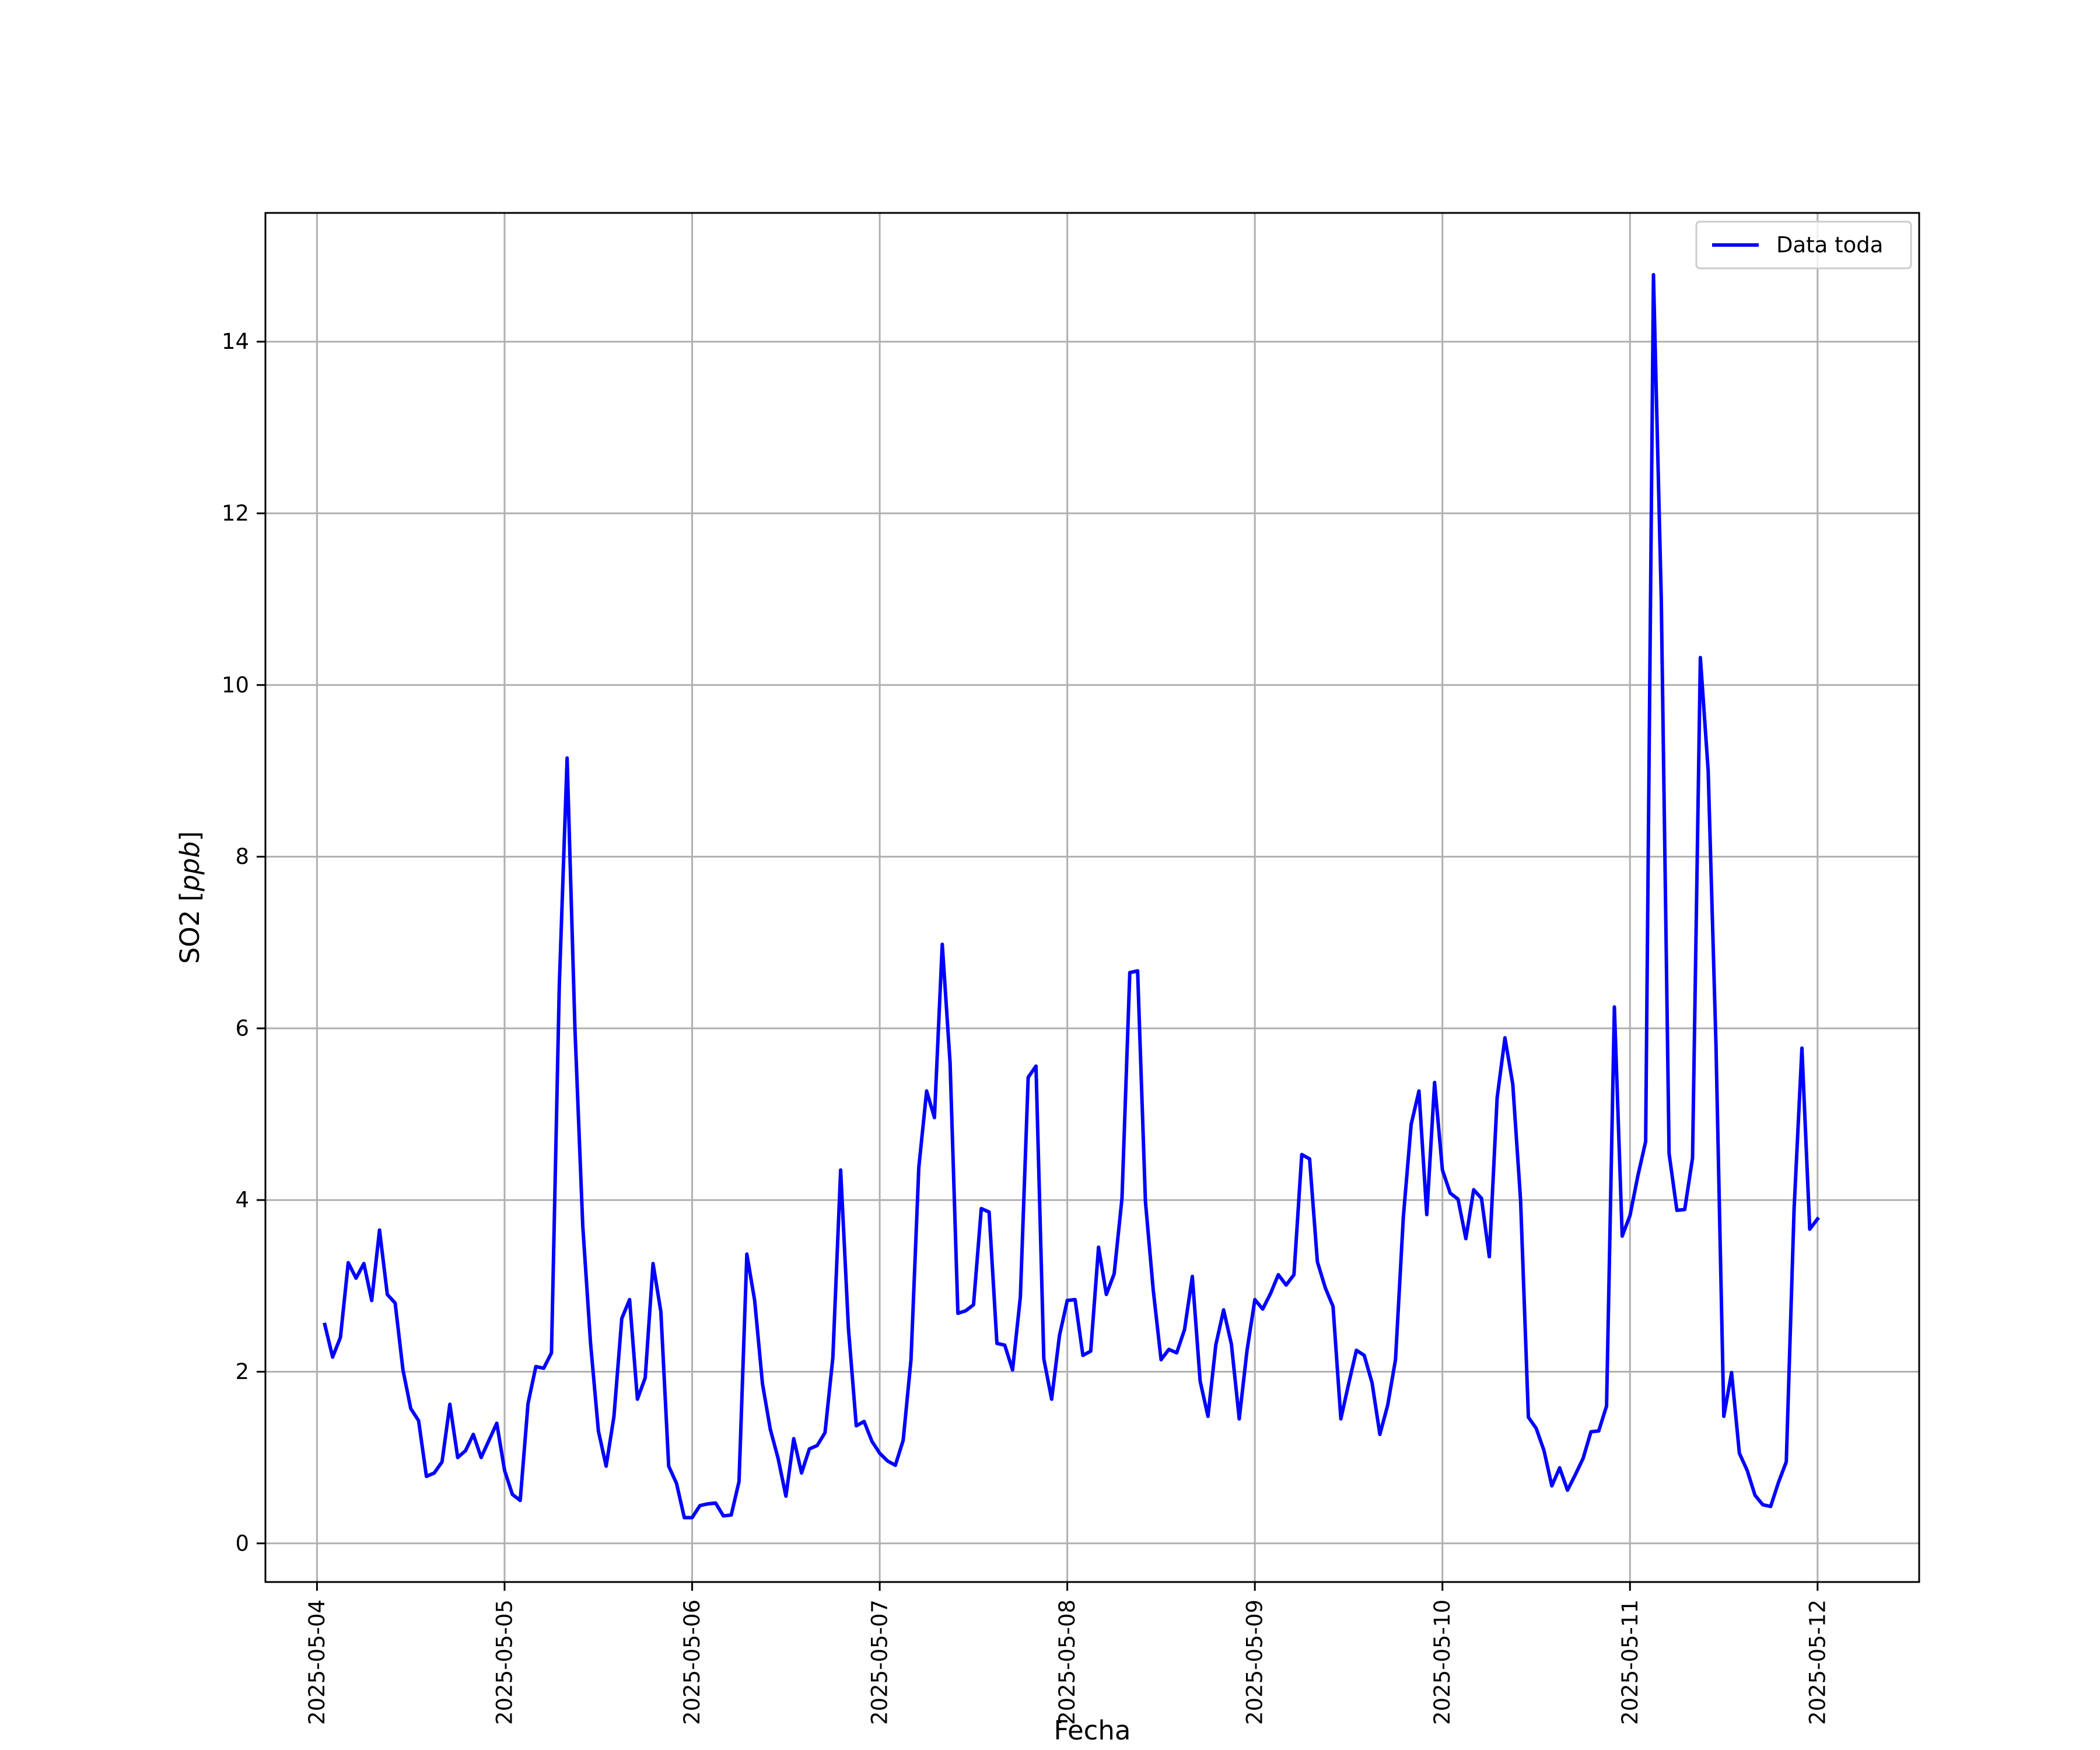 Image resolution: width=2100 pixels, height=1750 pixels. I want to click on x-tick-label: 2025-05-12, so click(1817, 1662).